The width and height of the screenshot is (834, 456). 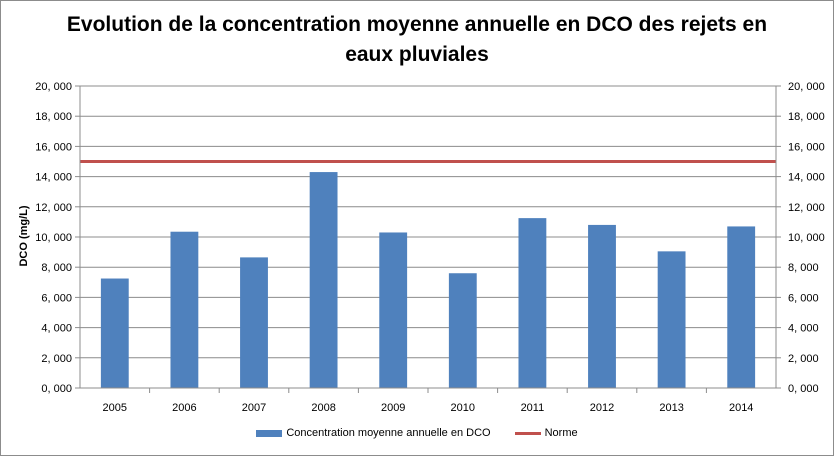 I want to click on x-tick-label: 2007, so click(x=254, y=408).